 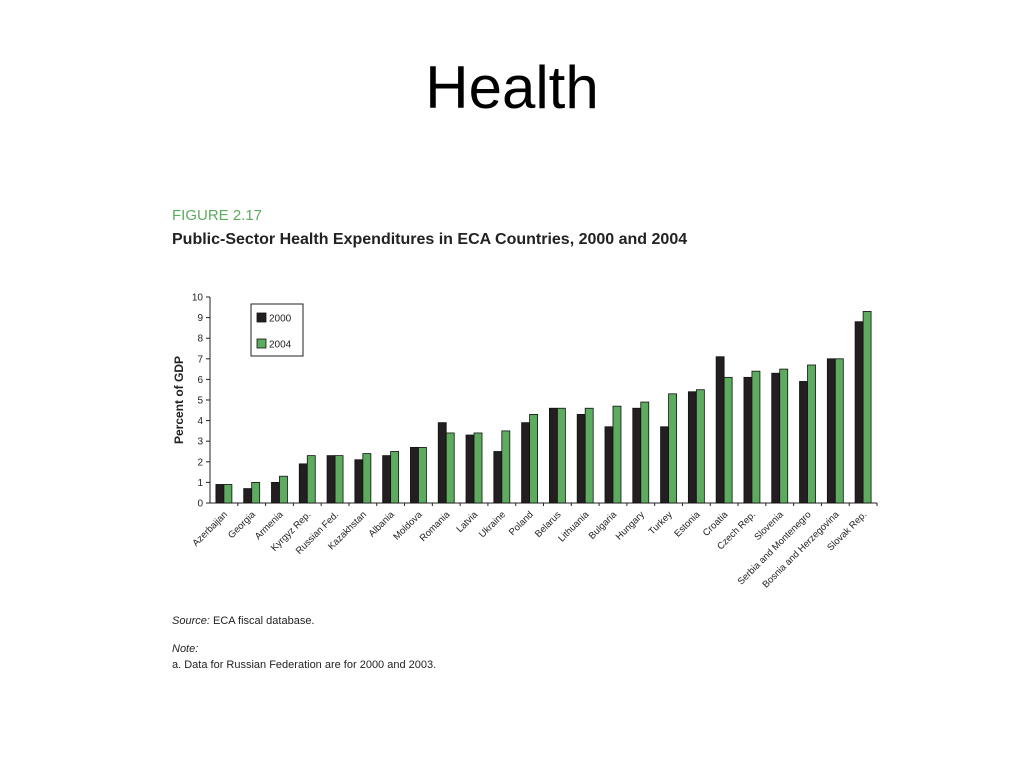 I want to click on y-tick-label: 1, so click(x=200, y=483).